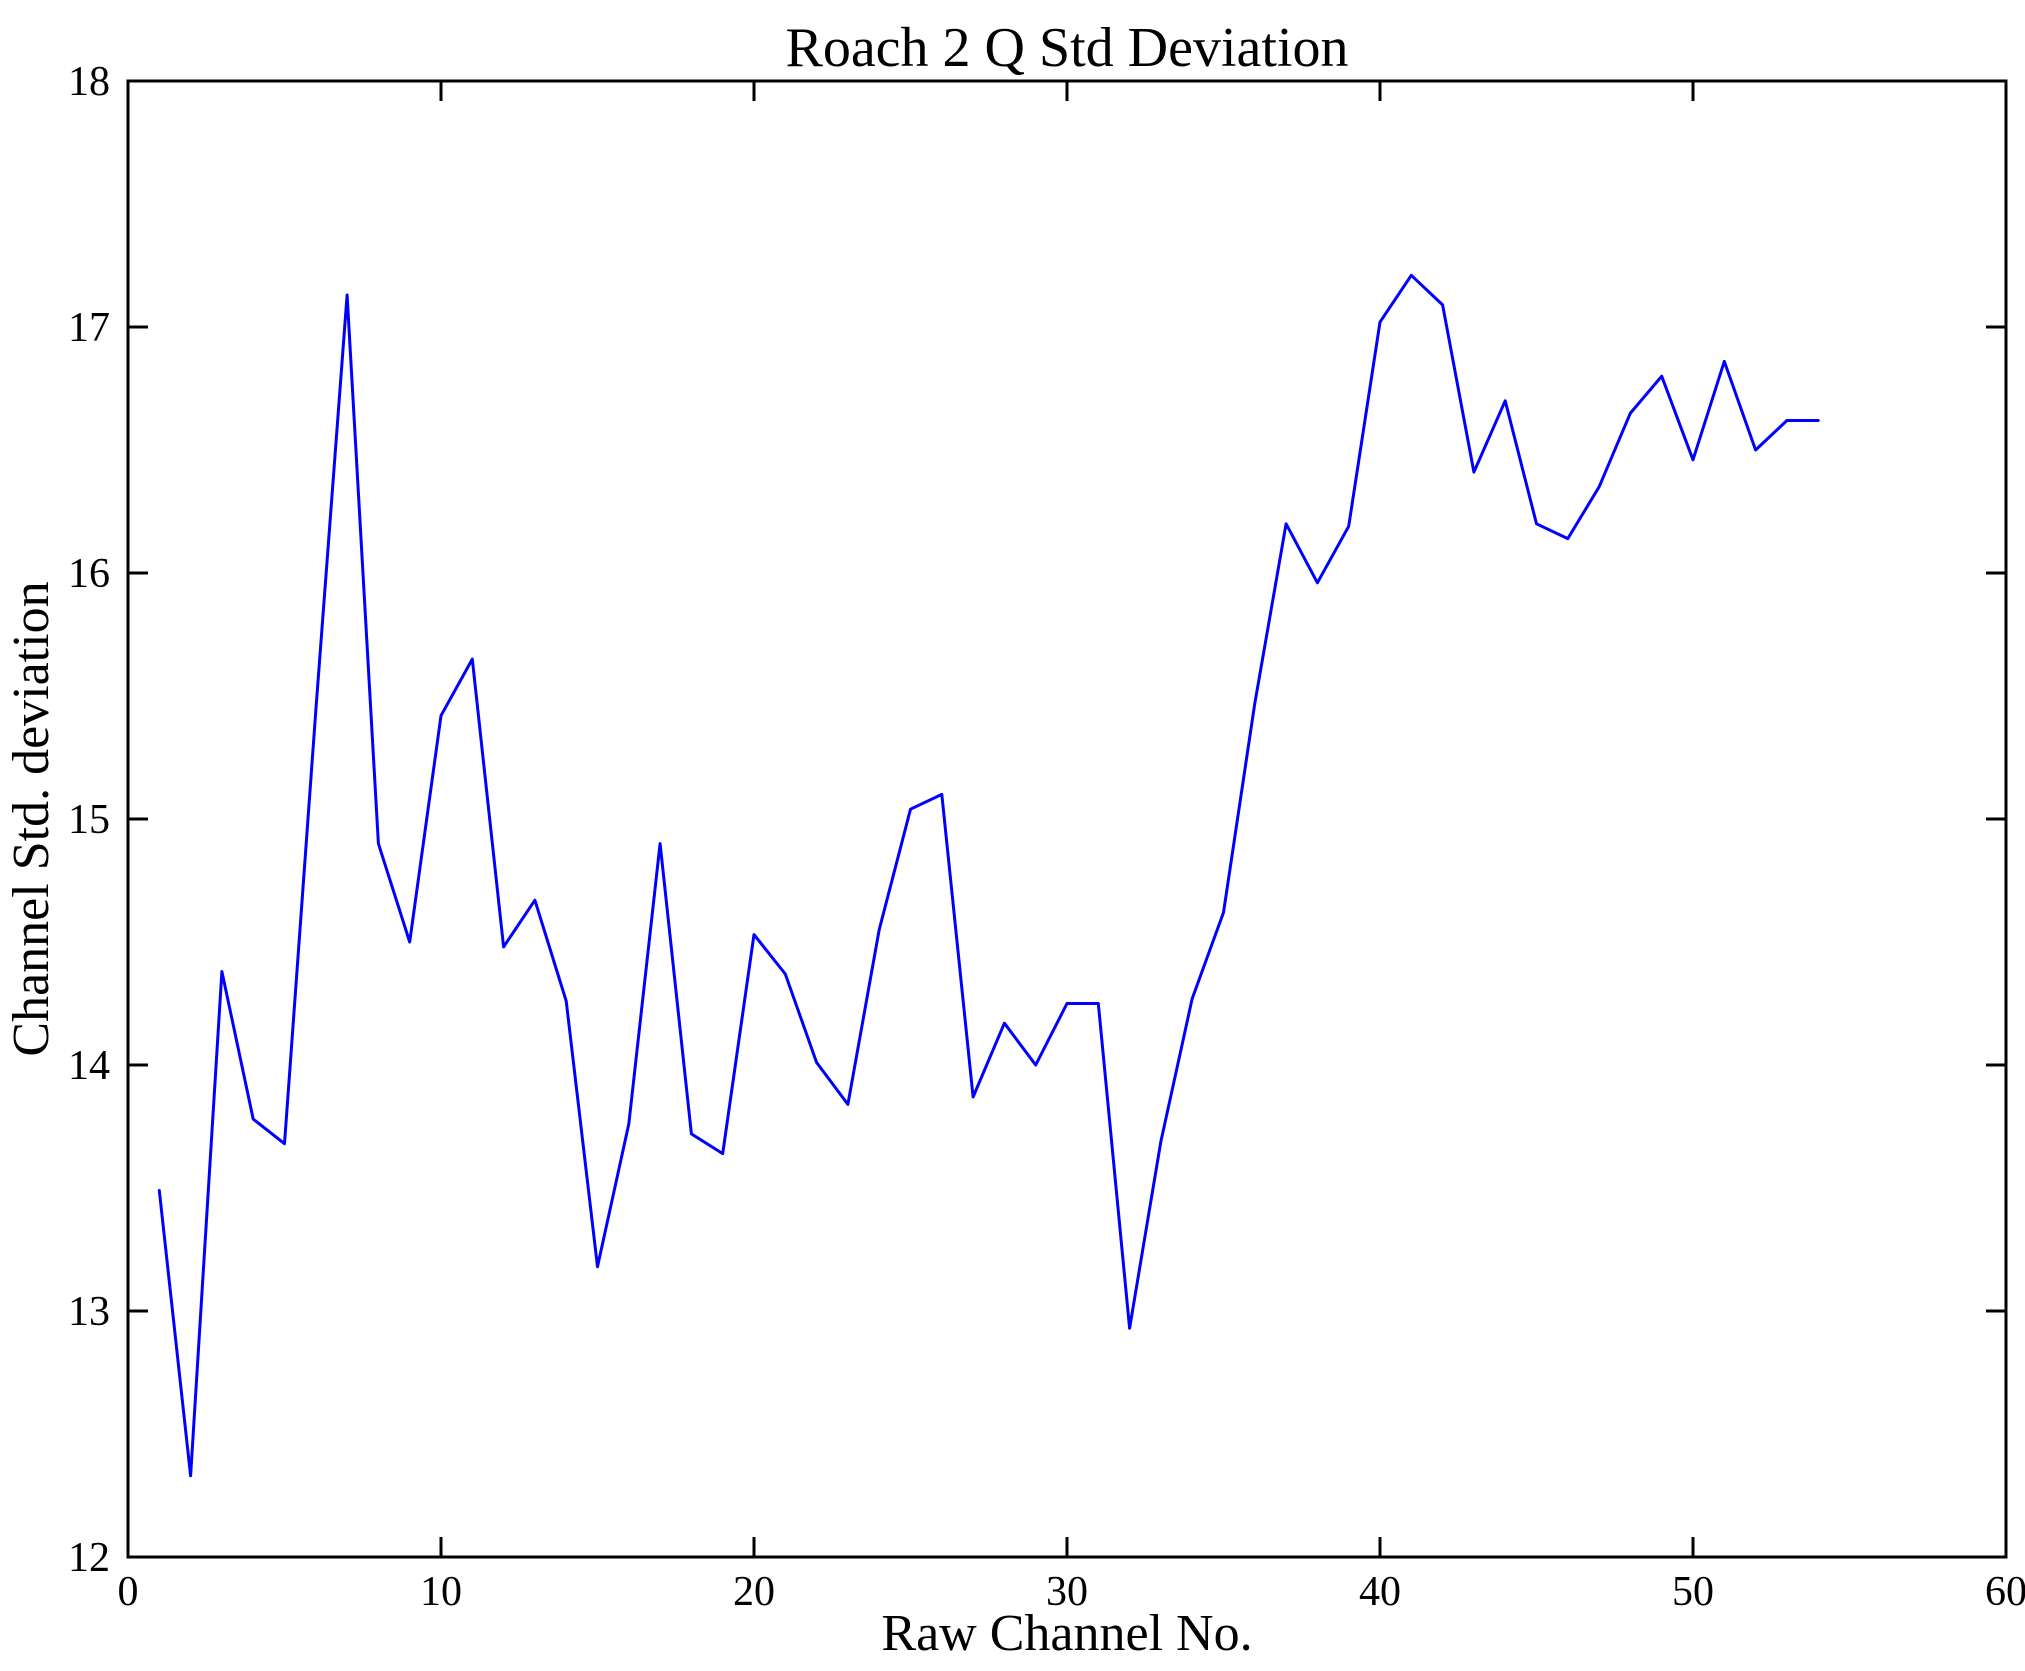  Describe the element at coordinates (128, 1592) in the screenshot. I see `x-tick-label: 0` at that location.